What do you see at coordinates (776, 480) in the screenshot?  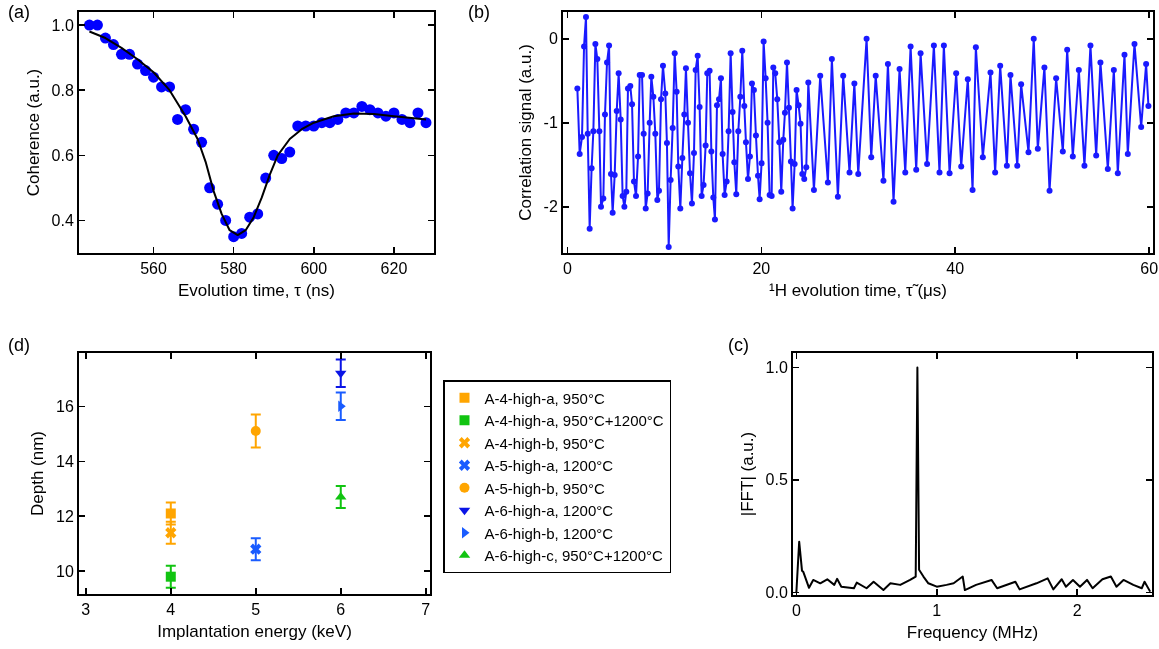 I see `y-tick-label: 0.5` at bounding box center [776, 480].